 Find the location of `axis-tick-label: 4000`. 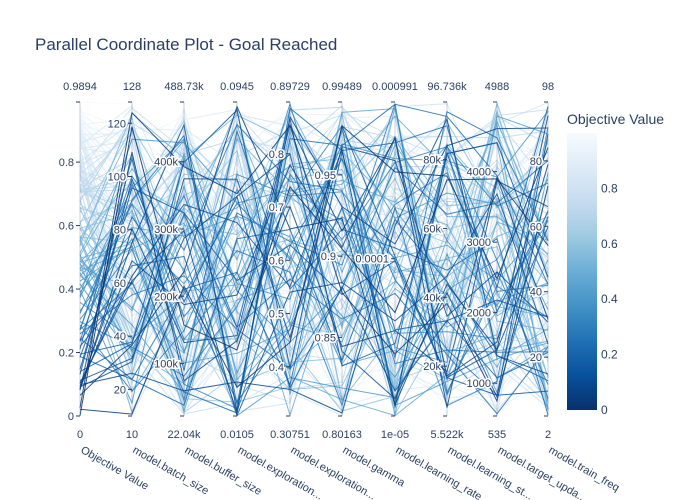

axis-tick-label: 4000 is located at coordinates (479, 173).